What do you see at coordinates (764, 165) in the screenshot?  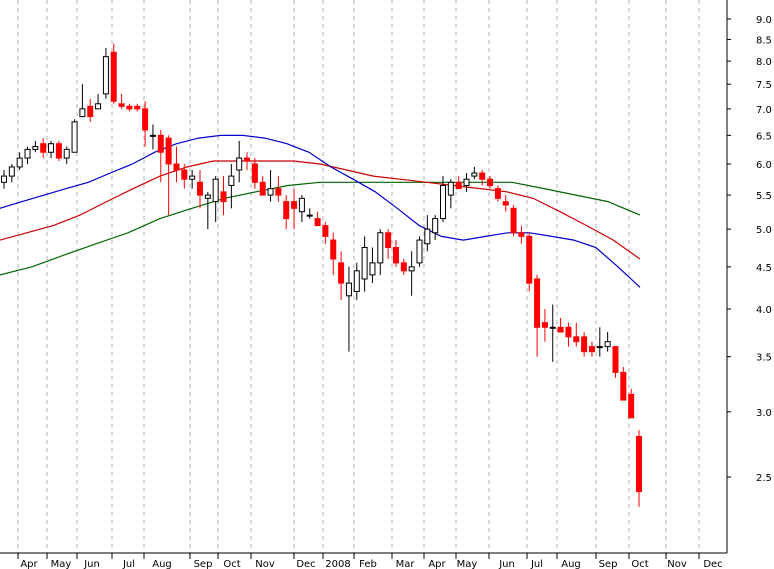 I see `y-tick-label: 6.0` at bounding box center [764, 165].